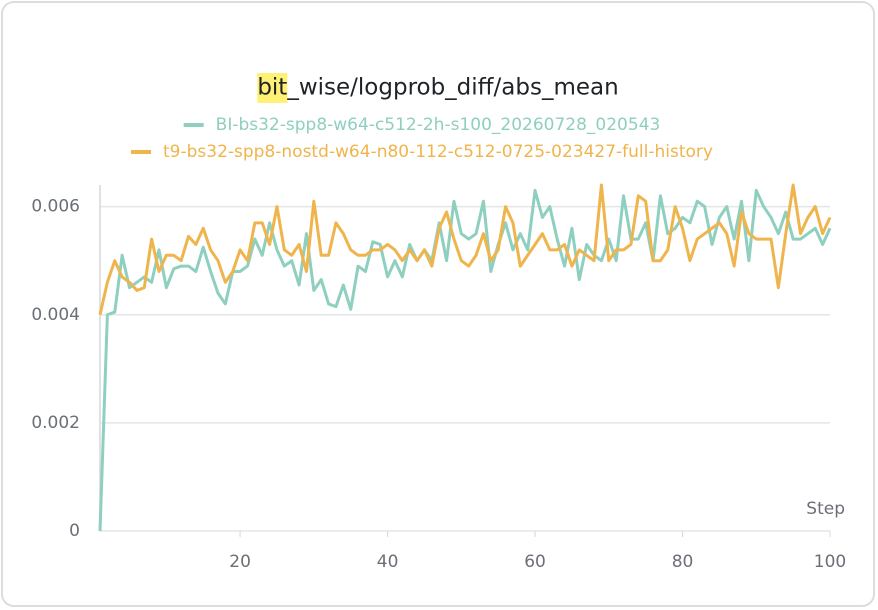 The height and width of the screenshot is (610, 878). What do you see at coordinates (535, 562) in the screenshot?
I see `x-tick-label: 60` at bounding box center [535, 562].